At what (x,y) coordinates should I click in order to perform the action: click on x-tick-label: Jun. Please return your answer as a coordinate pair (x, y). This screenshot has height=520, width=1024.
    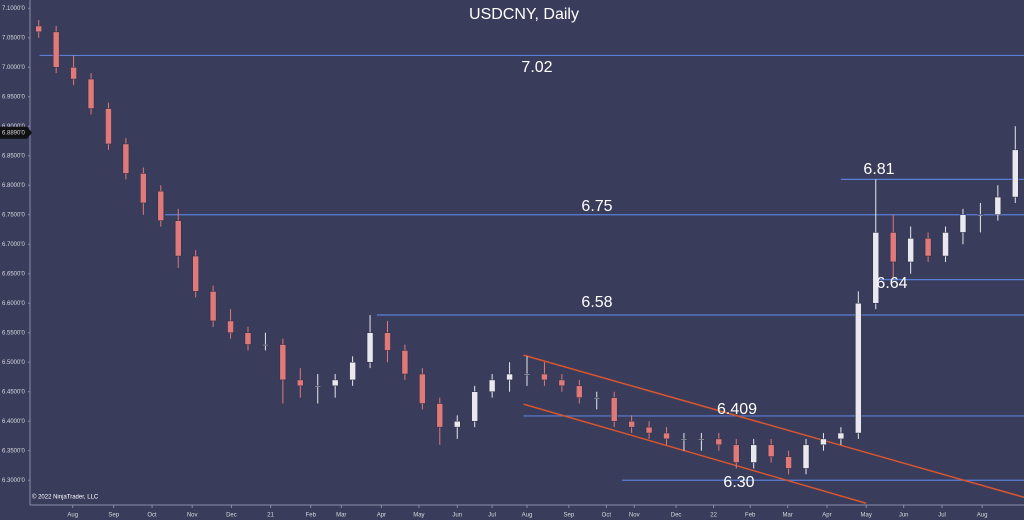
    Looking at the image, I should click on (904, 516).